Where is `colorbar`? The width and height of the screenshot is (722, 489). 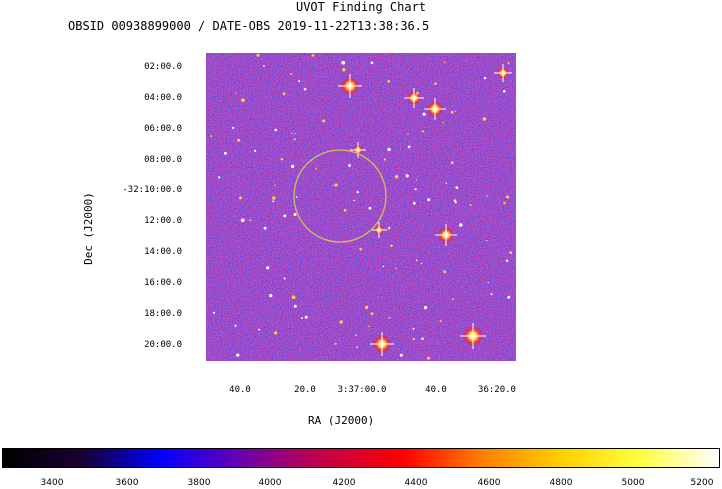
colorbar is located at coordinates (361, 458).